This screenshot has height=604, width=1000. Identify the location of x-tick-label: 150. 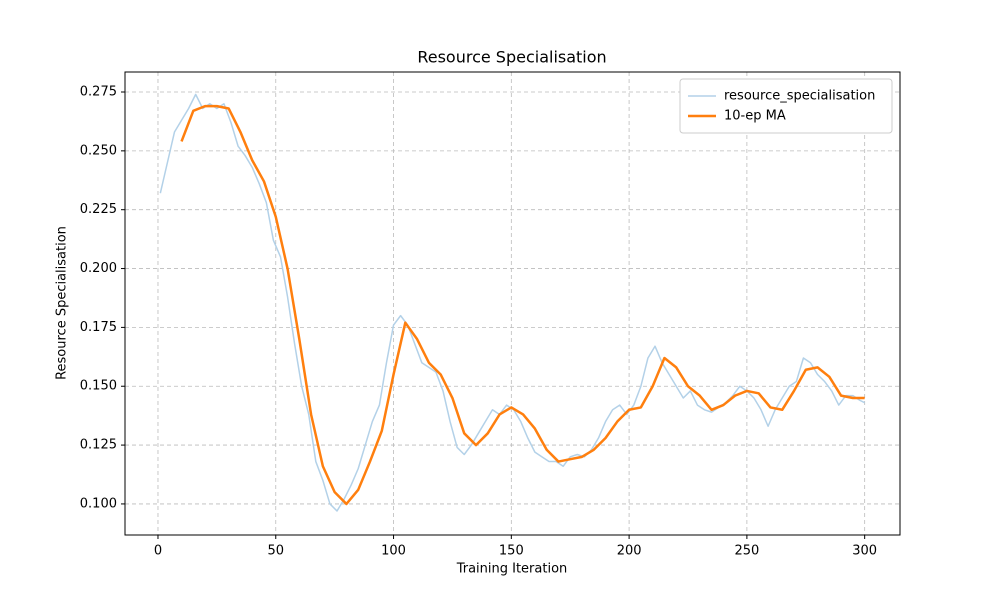
(511, 551).